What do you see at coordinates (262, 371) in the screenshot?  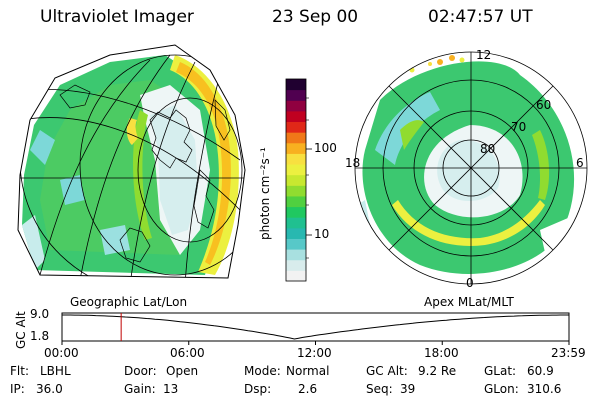 I see `status-mode-key: Mode:` at bounding box center [262, 371].